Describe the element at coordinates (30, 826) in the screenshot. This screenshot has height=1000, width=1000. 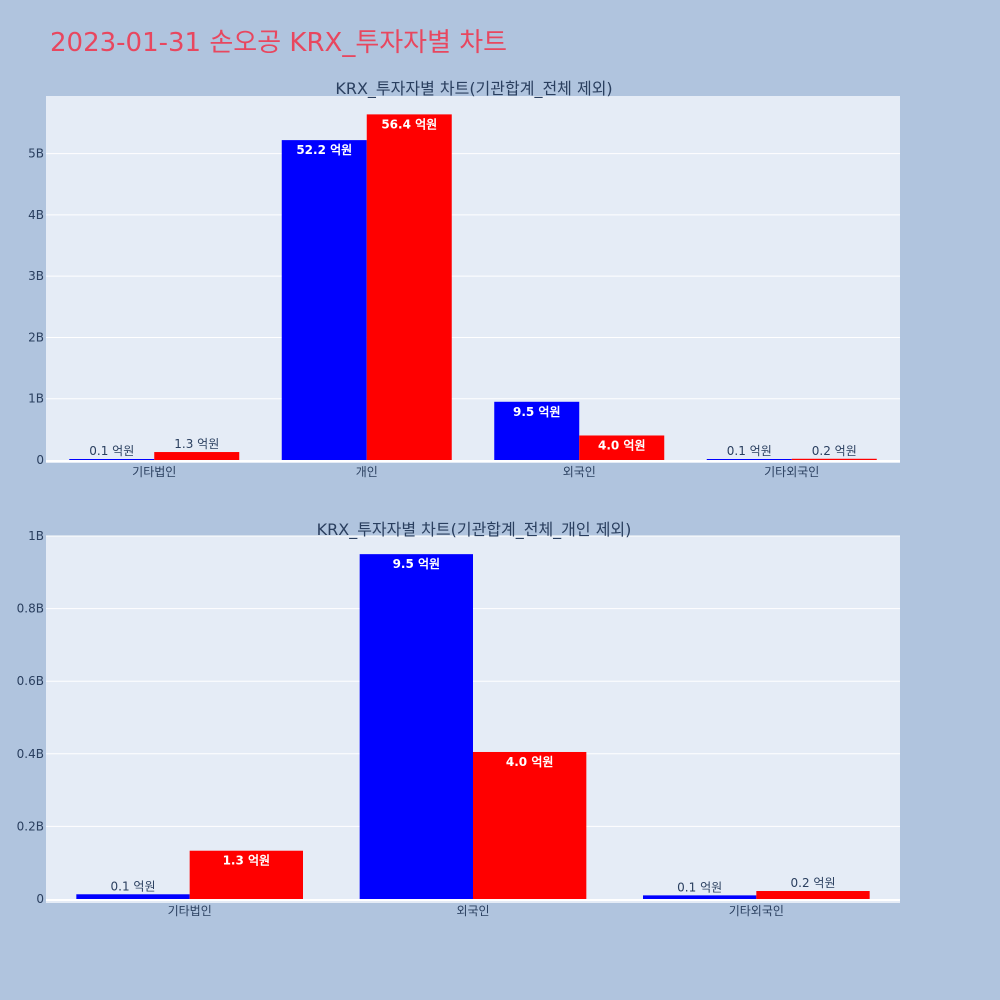
I see `y-tick-label: 0.2B` at that location.